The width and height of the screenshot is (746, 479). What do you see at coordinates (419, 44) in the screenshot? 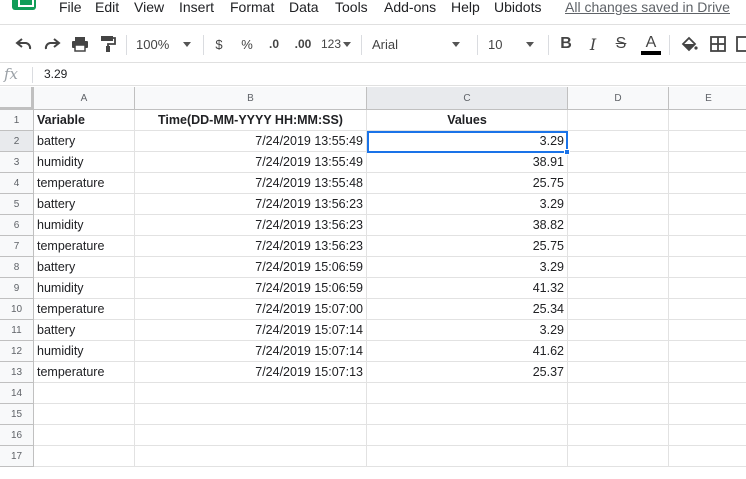
I see `font-select: Arial` at bounding box center [419, 44].